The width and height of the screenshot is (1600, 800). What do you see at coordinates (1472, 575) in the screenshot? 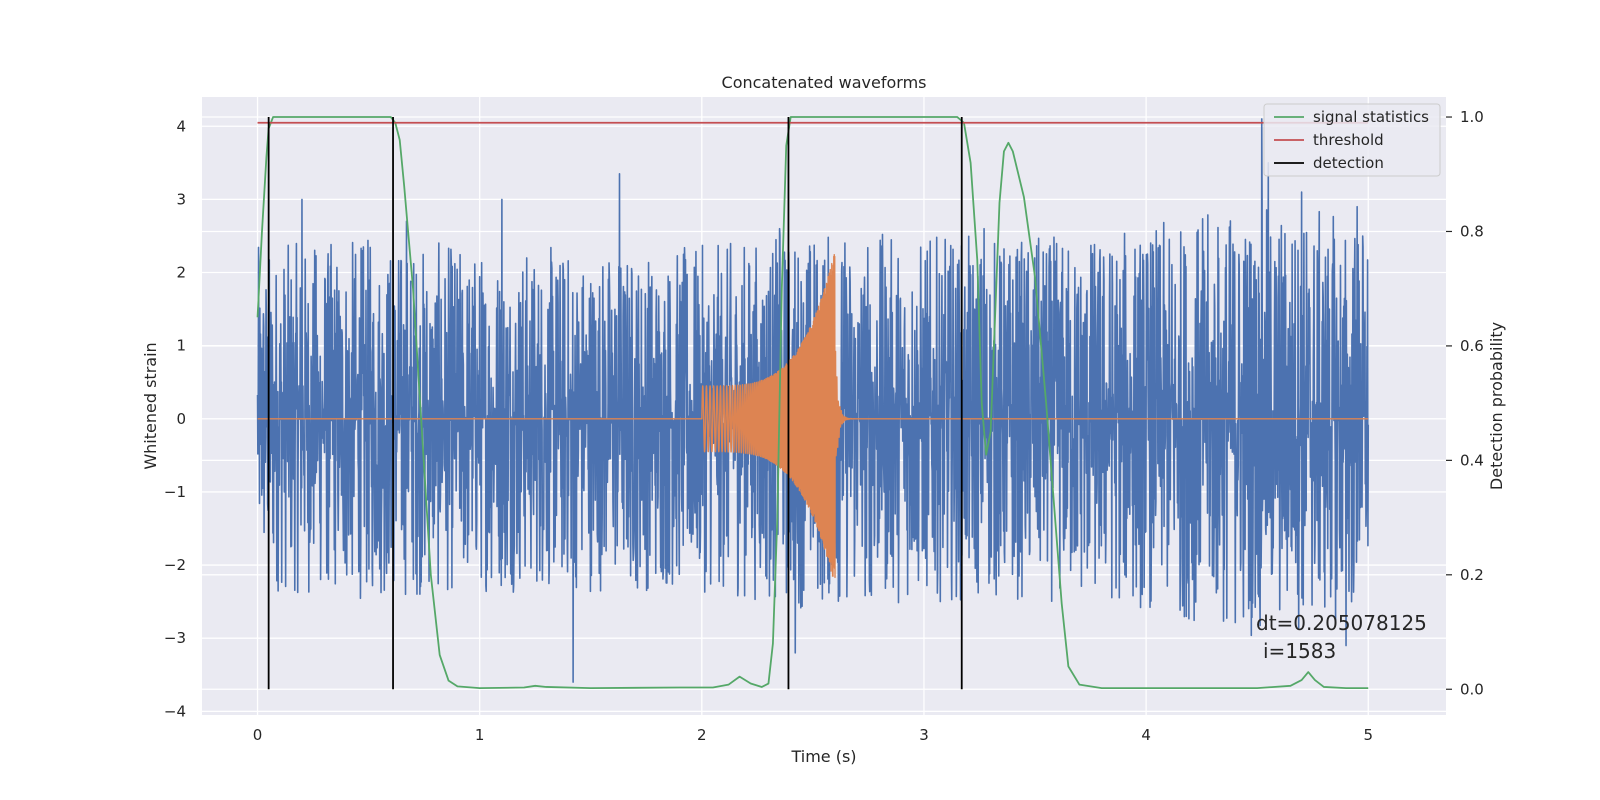
I see `y-right-tick-label: 0.2` at bounding box center [1472, 575].